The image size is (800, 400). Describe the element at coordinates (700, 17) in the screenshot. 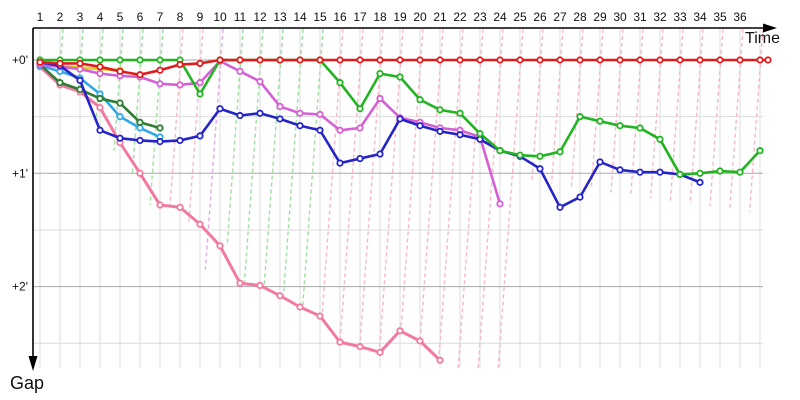

I see `x-tick-label: 34` at that location.